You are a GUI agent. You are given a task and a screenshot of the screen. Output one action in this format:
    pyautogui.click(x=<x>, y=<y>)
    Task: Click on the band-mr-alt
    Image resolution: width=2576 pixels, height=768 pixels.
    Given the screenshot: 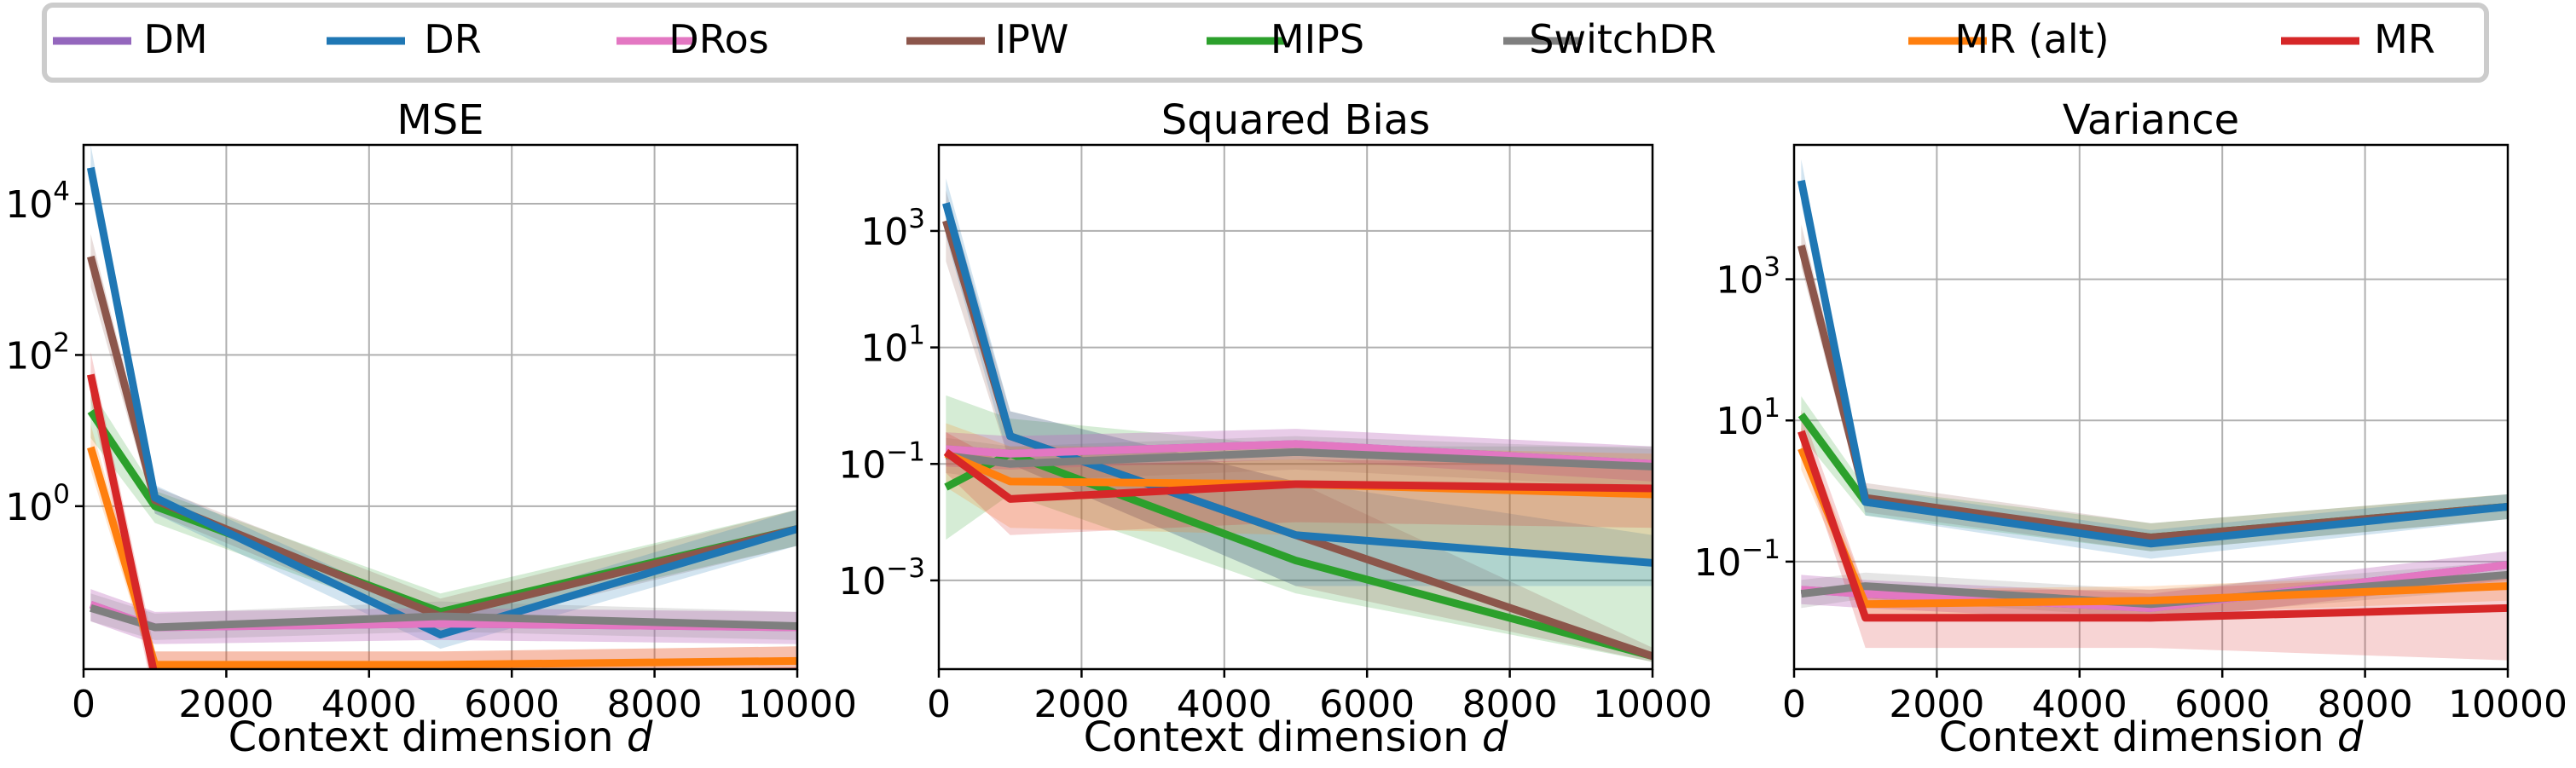 What is the action you would take?
    pyautogui.click(x=2154, y=522)
    